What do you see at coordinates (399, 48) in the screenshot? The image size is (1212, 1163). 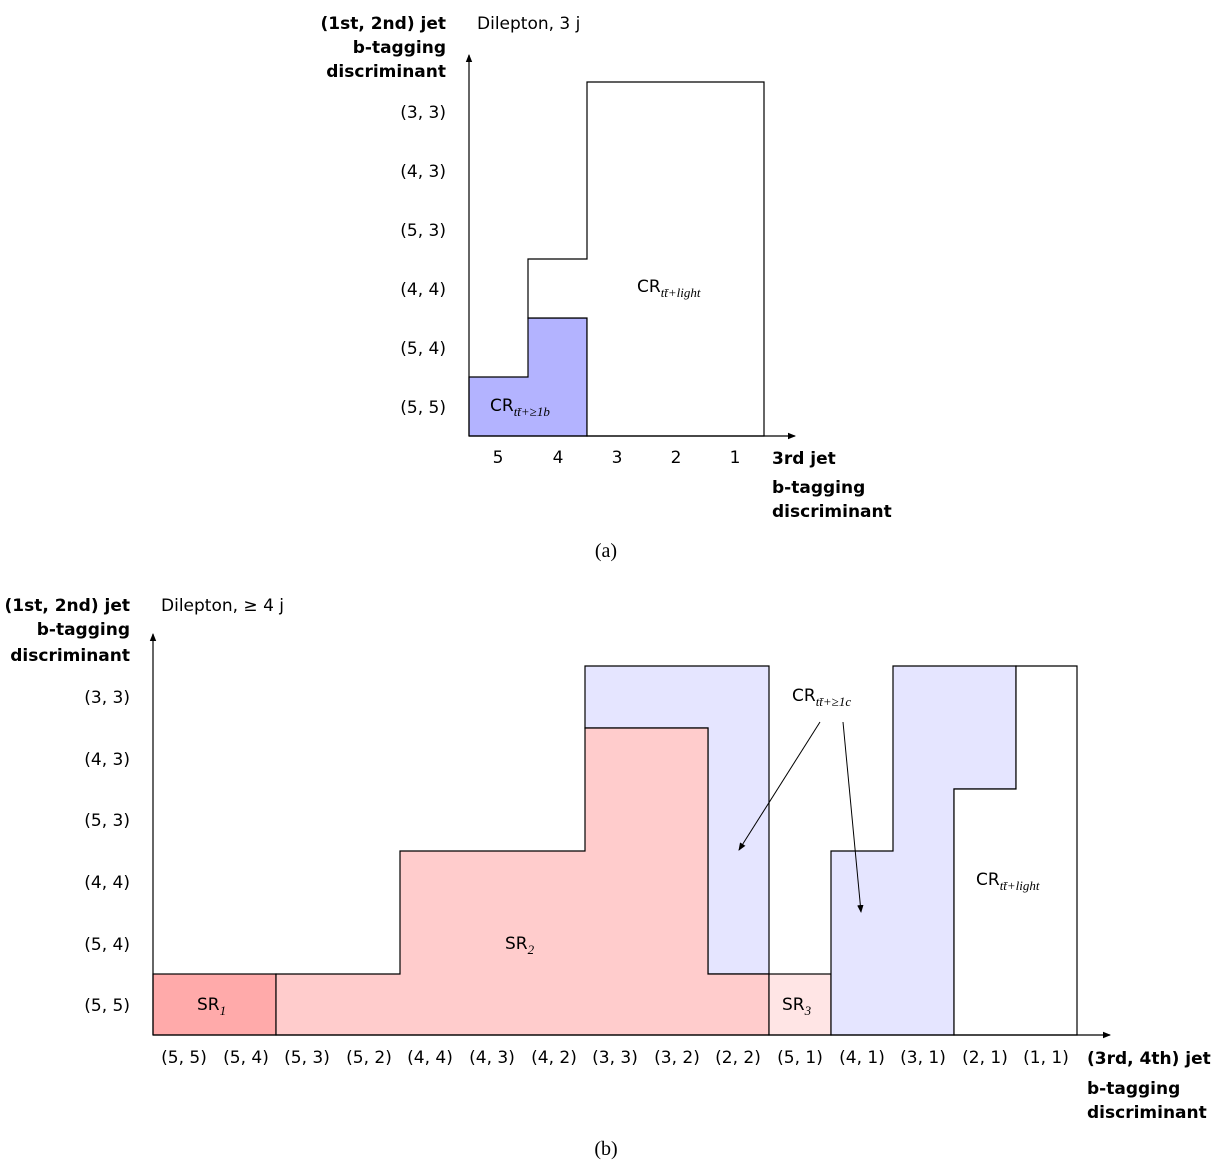 I see `y-axis-title-a: b-tagging` at bounding box center [399, 48].